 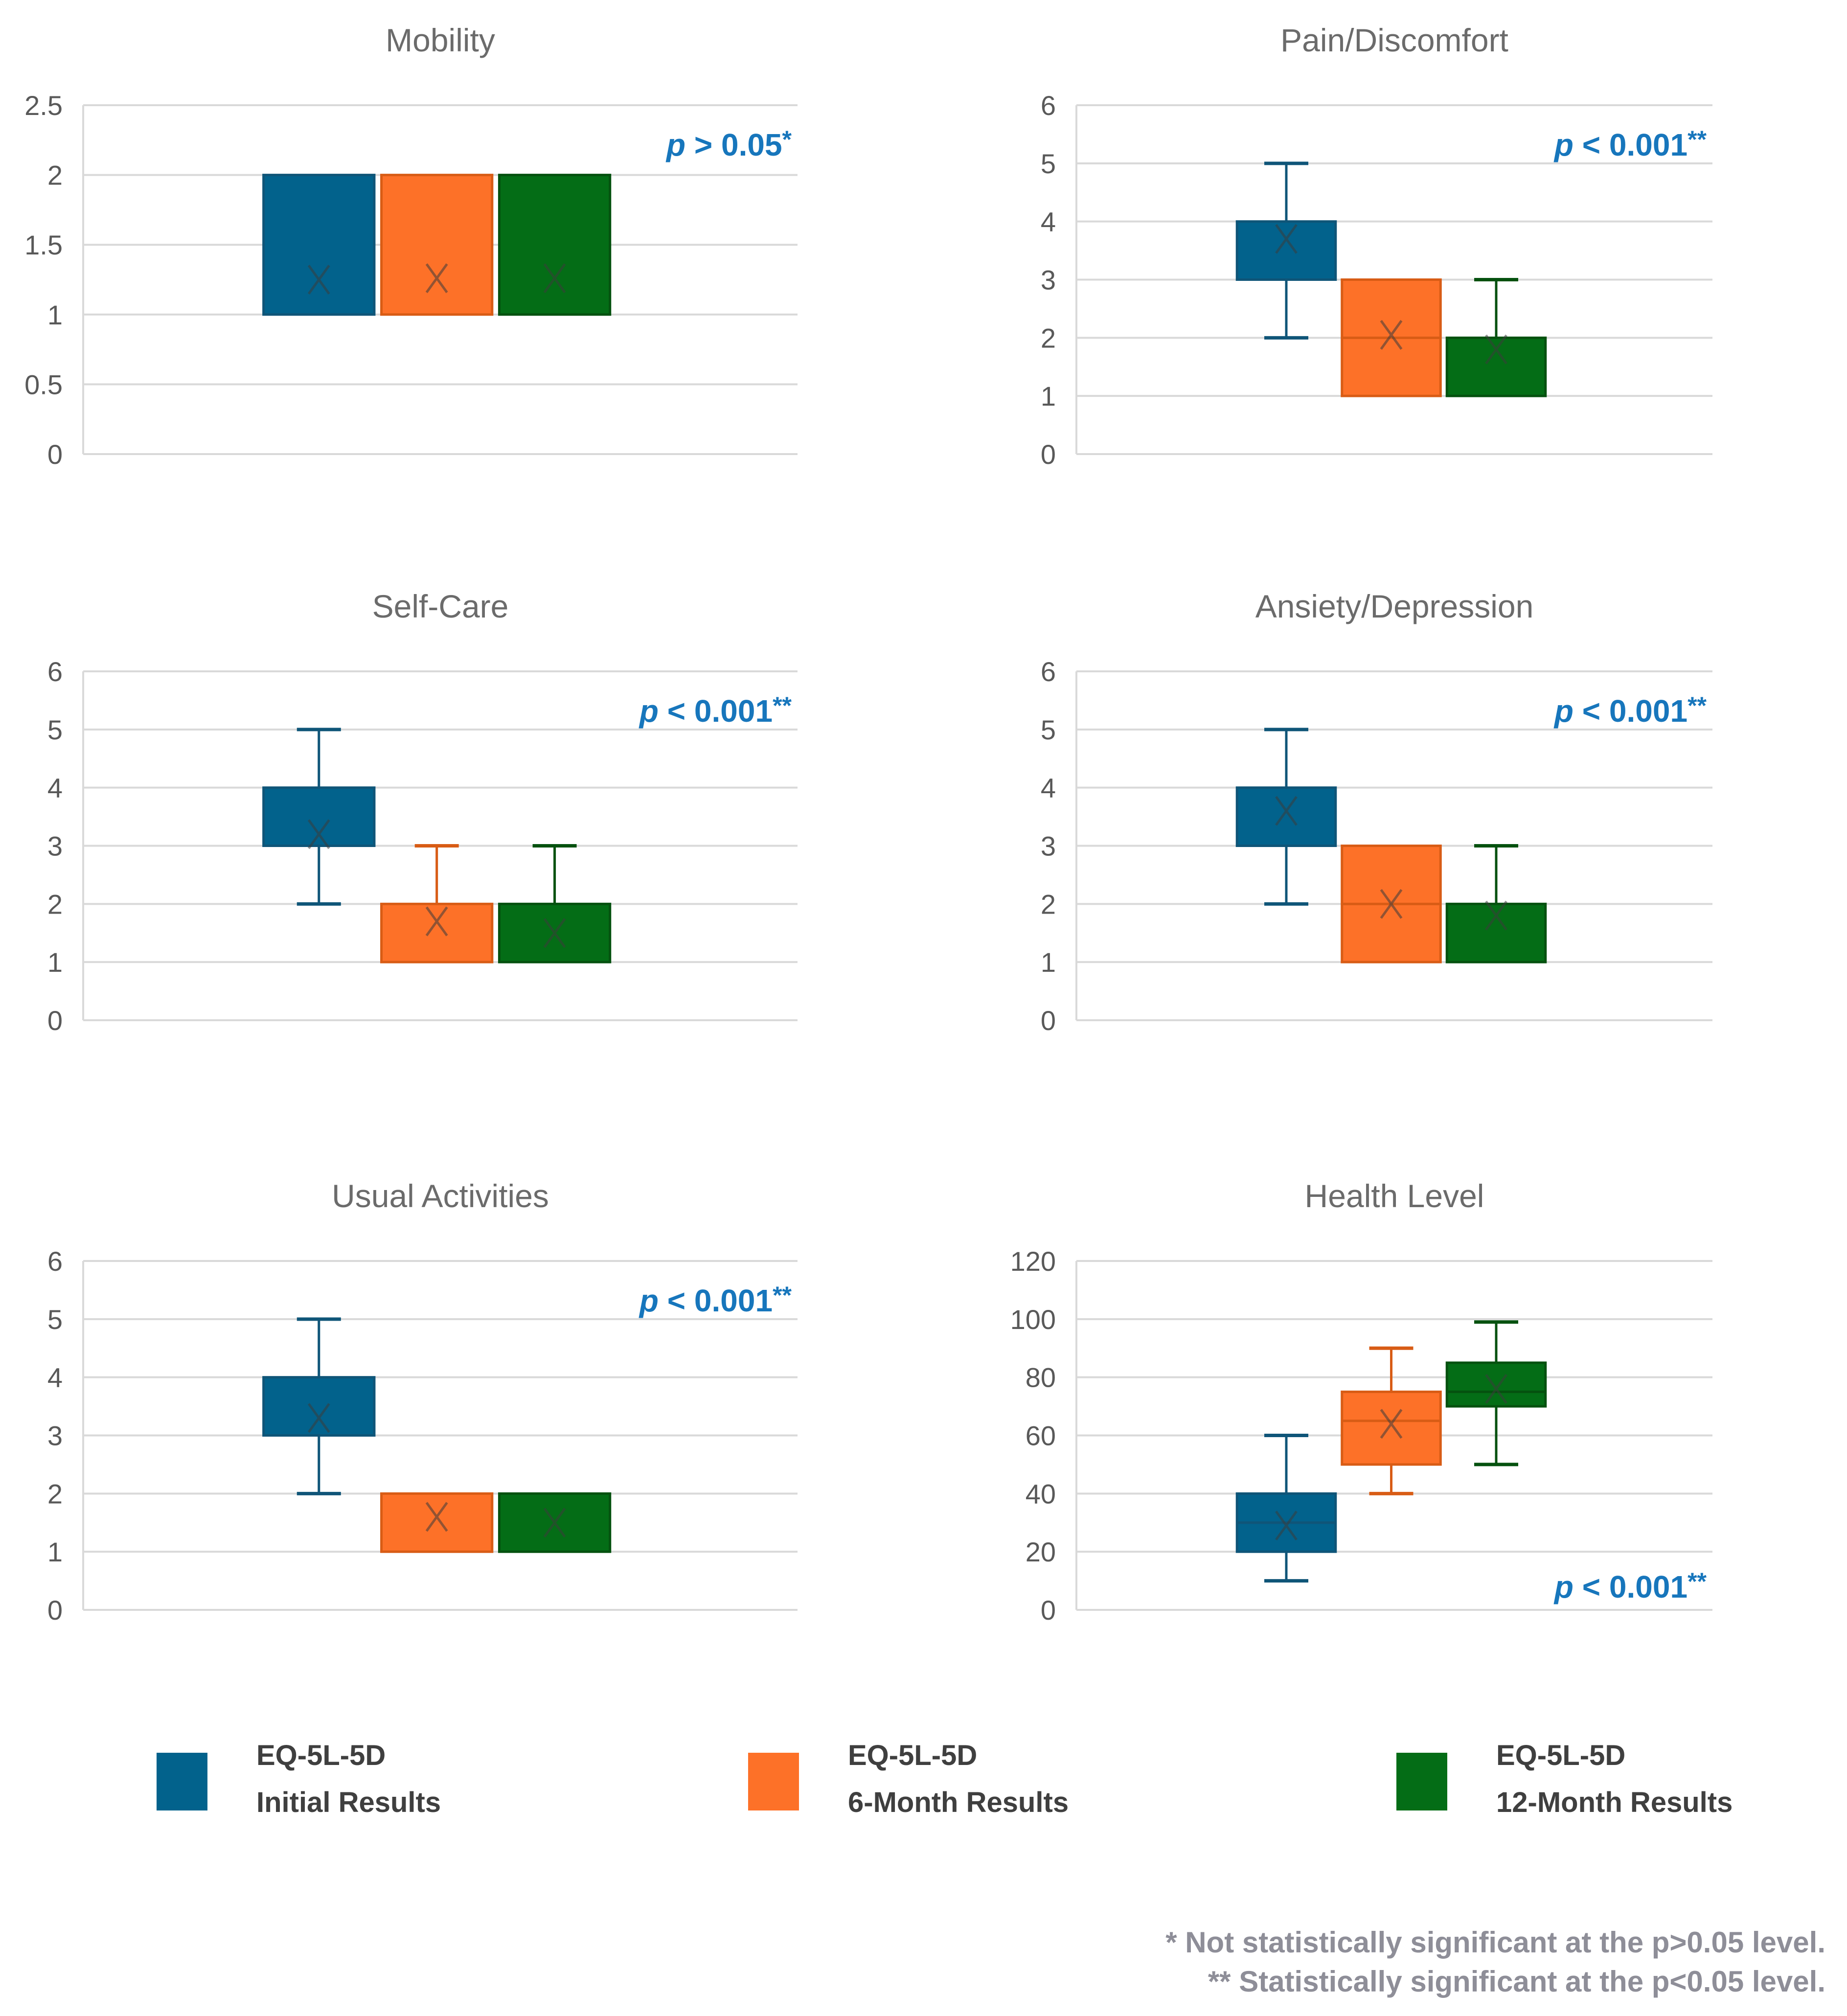 I want to click on chart-mobility: 0 0.5 1 1.5 2 2.5 Mobility p > 0.05*, so click(x=428, y=281).